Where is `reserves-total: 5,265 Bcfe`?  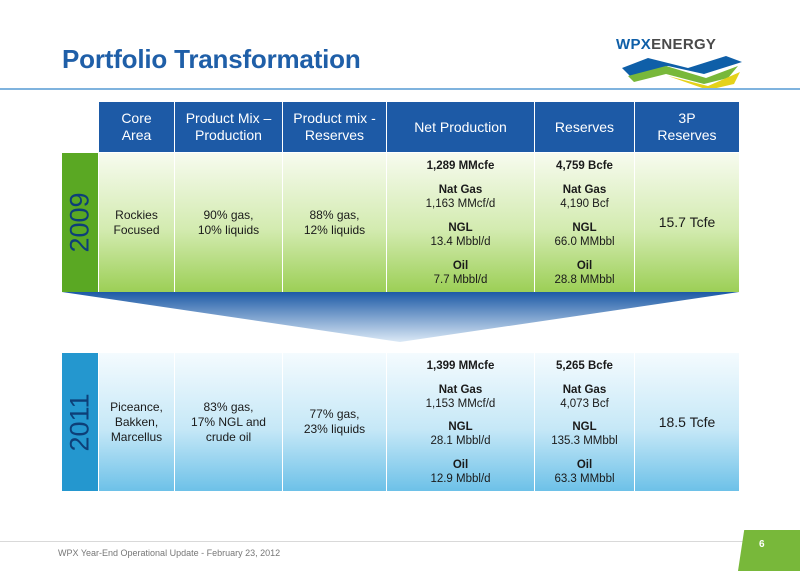
reserves-total: 5,265 Bcfe is located at coordinates (584, 366).